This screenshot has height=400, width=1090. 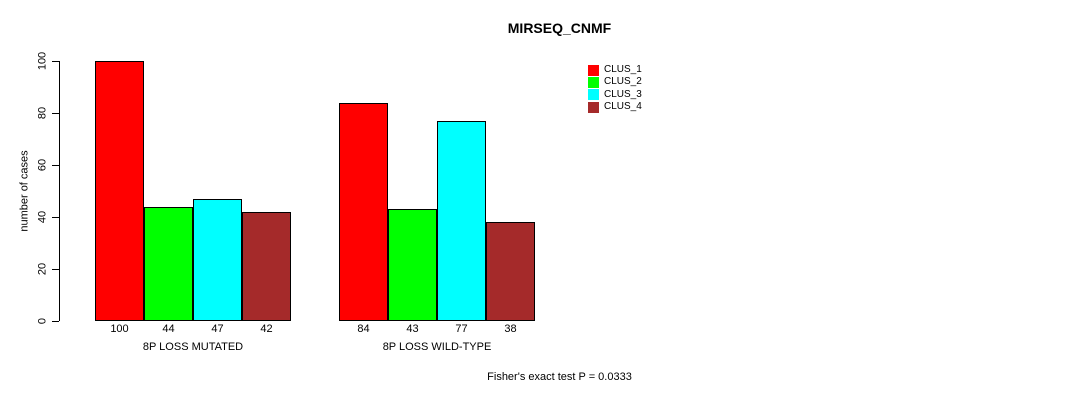 What do you see at coordinates (42, 113) in the screenshot?
I see `y-axis-tick-label: 80` at bounding box center [42, 113].